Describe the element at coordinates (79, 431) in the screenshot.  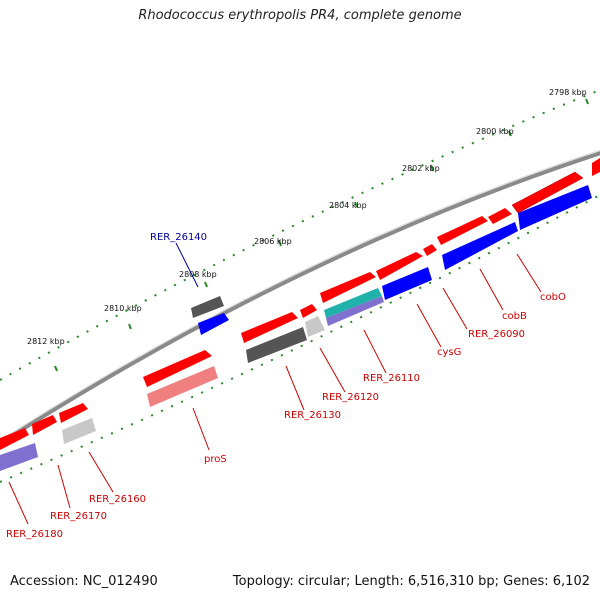
I see `gene-RER_26160-trna` at that location.